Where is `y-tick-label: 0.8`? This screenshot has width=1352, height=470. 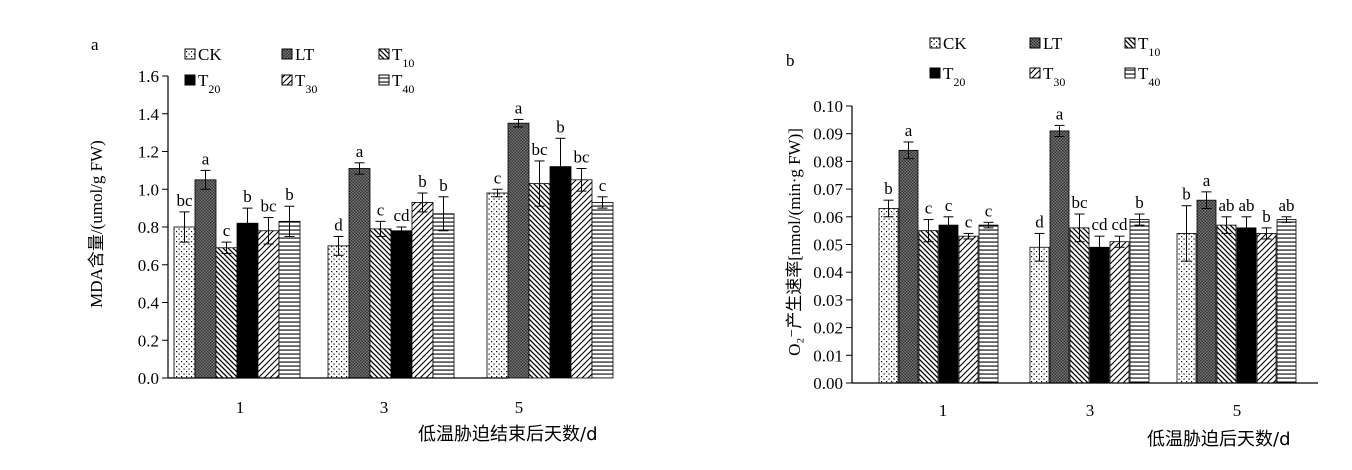 y-tick-label: 0.8 is located at coordinates (148, 227).